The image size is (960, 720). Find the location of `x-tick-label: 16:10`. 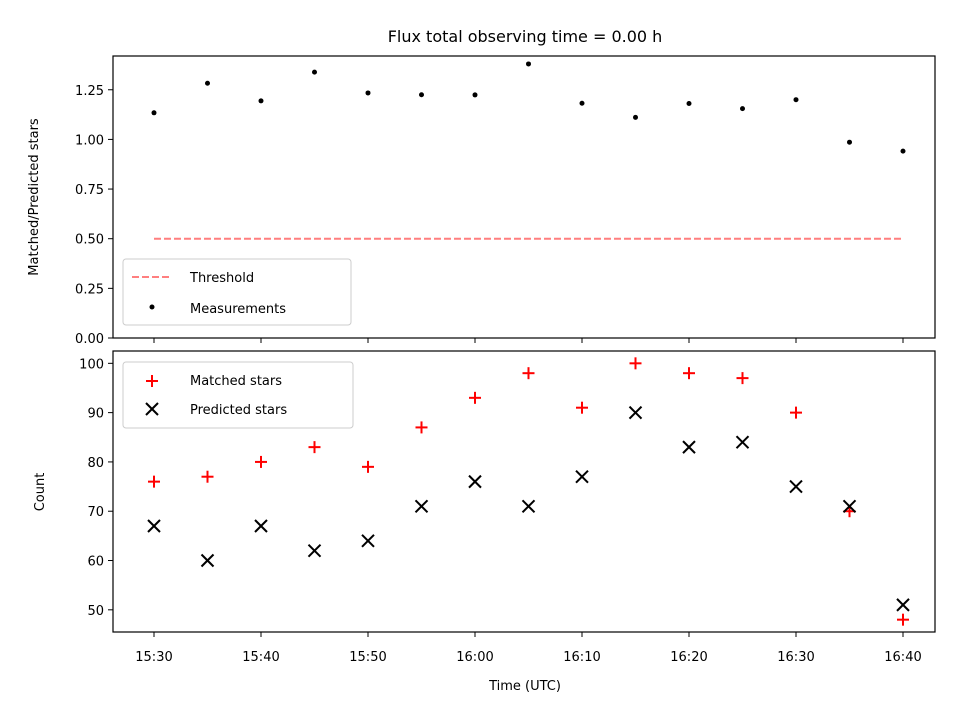

x-tick-label: 16:10 is located at coordinates (581, 657).